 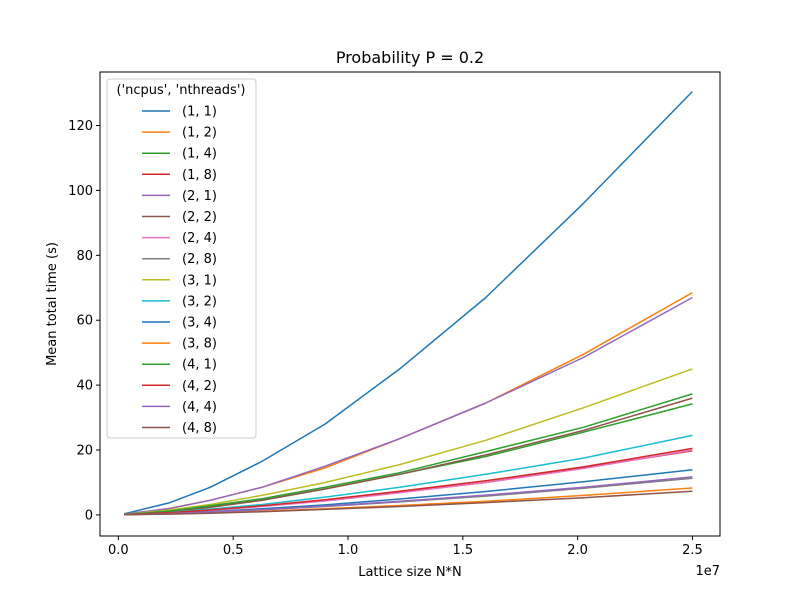 I want to click on x-tick-label: 2.5, so click(x=692, y=550).